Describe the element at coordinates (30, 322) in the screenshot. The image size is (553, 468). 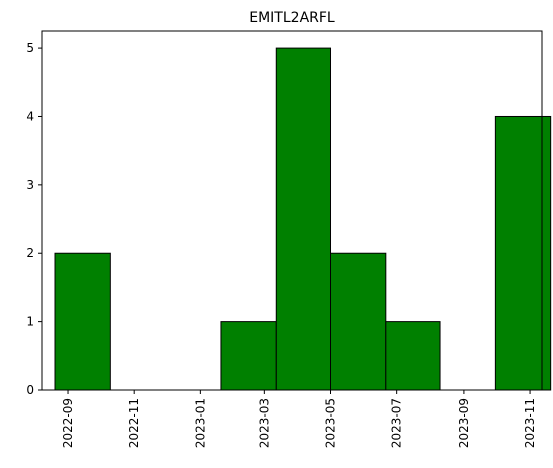
I see `y-tick-label-1: 1` at that location.